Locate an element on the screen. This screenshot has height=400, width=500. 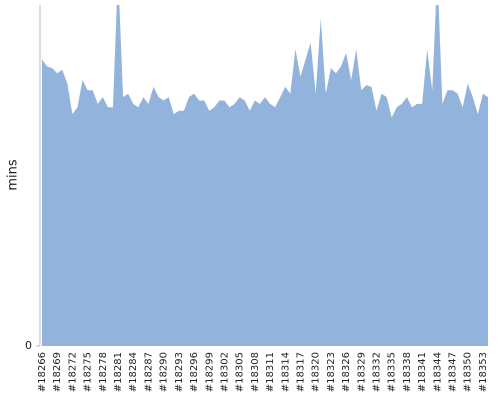
x-tick-label: #18281 is located at coordinates (118, 372).